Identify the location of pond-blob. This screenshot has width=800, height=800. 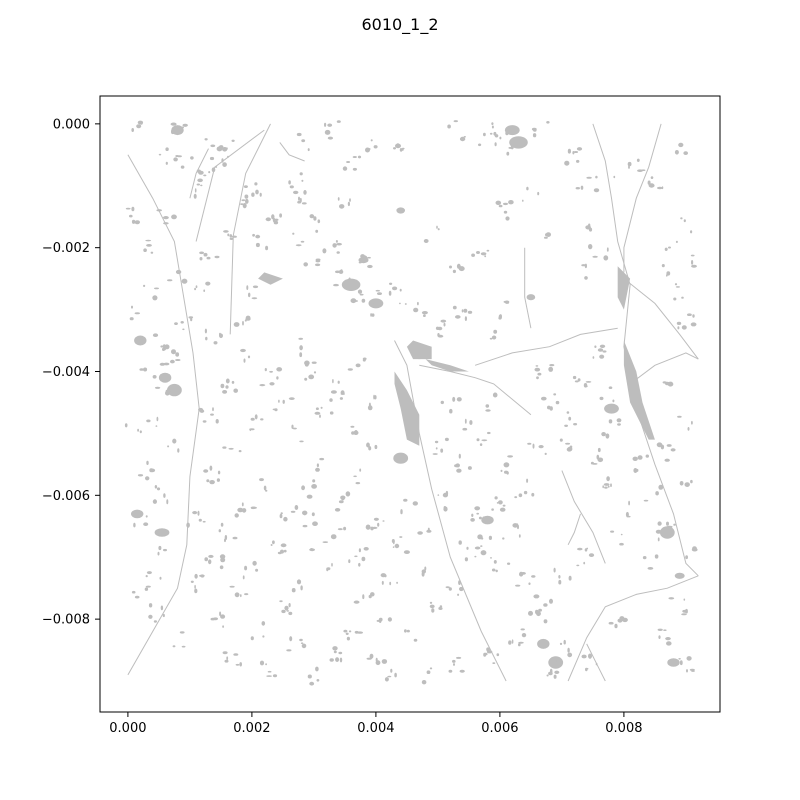
(512, 130).